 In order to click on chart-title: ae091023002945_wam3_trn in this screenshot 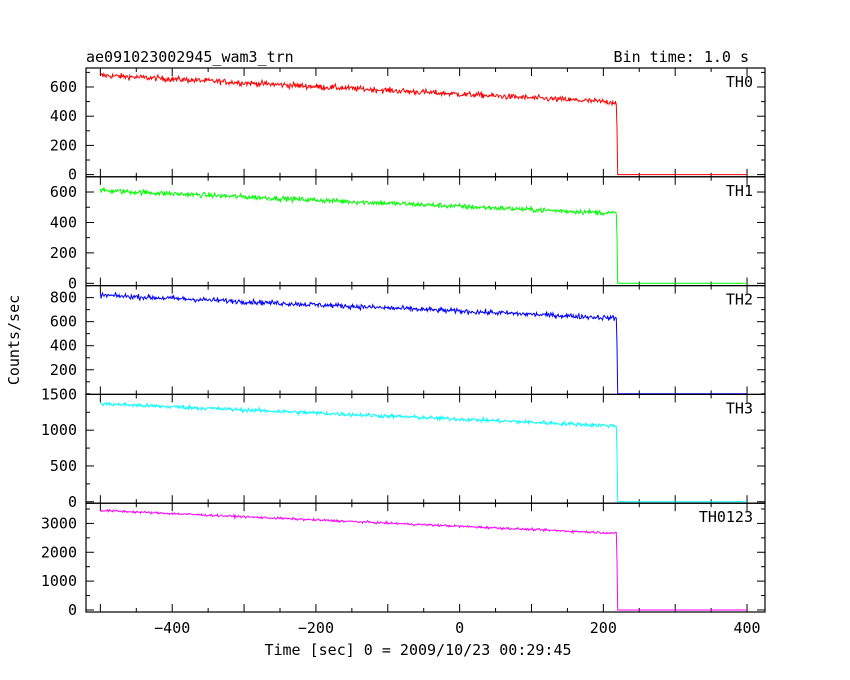, I will do `click(190, 57)`.